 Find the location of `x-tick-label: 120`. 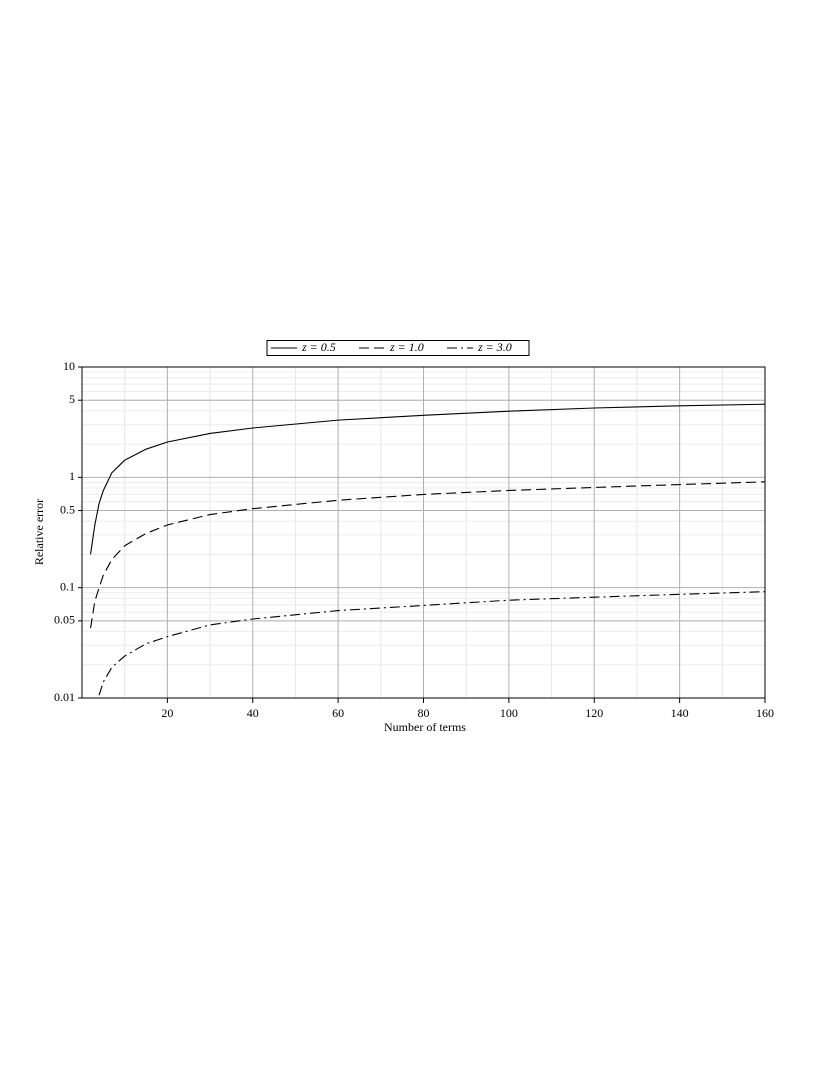

x-tick-label: 120 is located at coordinates (594, 713).